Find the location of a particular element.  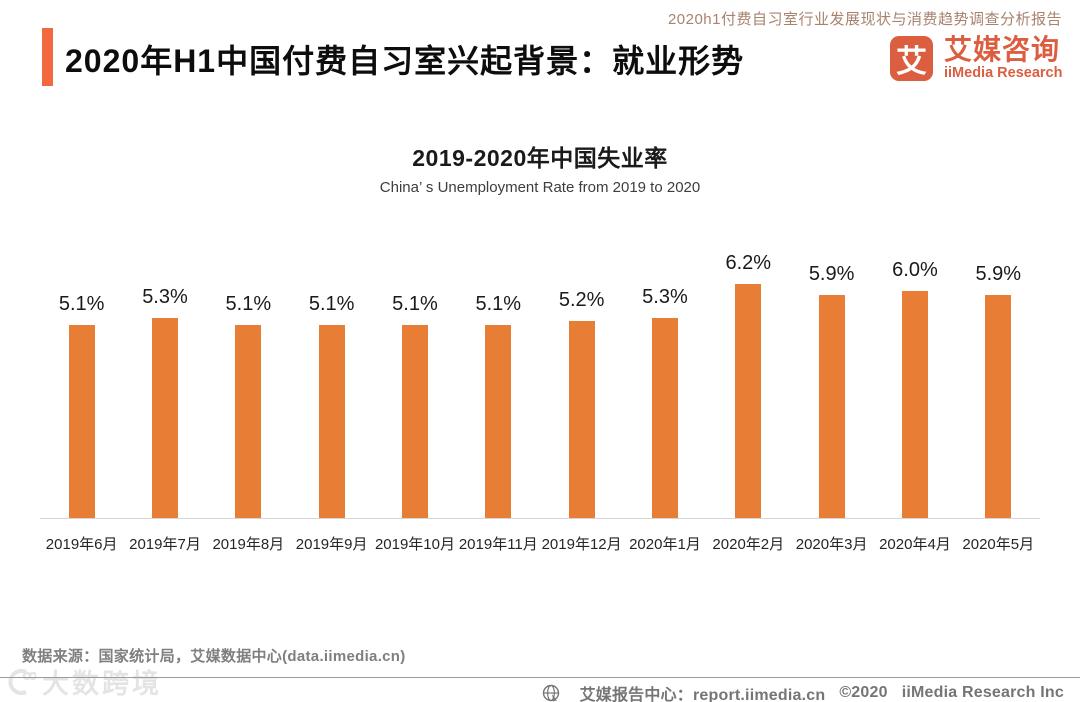

iimedia-logo-text: 艾媒咨询 iiMedia Research is located at coordinates (1003, 58).